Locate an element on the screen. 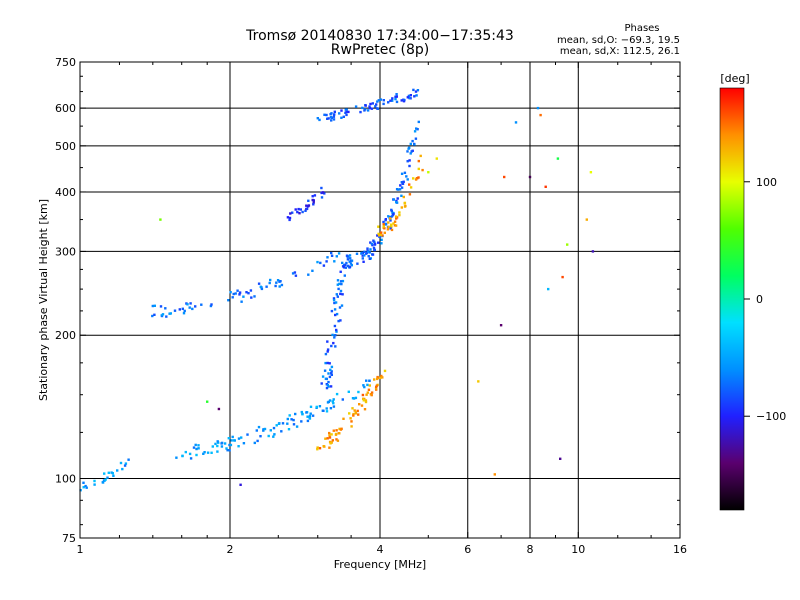 This screenshot has height=600, width=800. chart-subtitle: RwPretec (8p) is located at coordinates (380, 50).